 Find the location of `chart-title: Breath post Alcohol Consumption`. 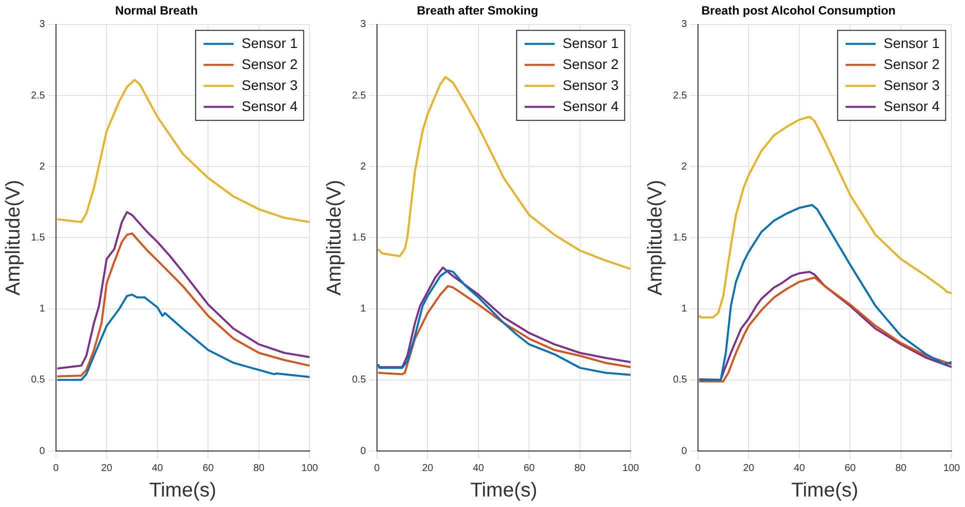

chart-title: Breath post Alcohol Consumption is located at coordinates (798, 11).